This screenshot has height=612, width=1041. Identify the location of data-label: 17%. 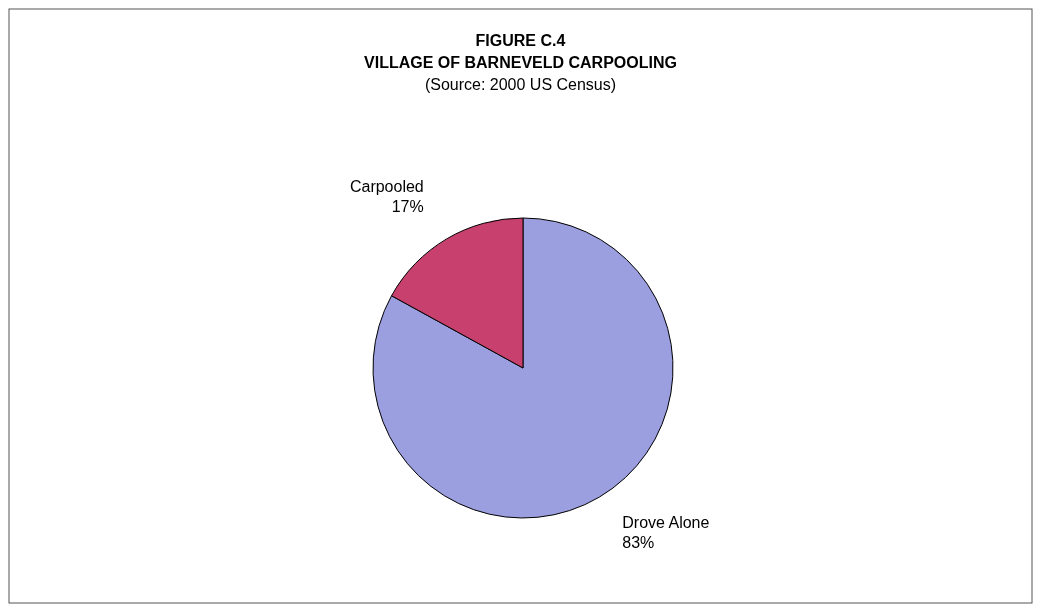
(407, 207).